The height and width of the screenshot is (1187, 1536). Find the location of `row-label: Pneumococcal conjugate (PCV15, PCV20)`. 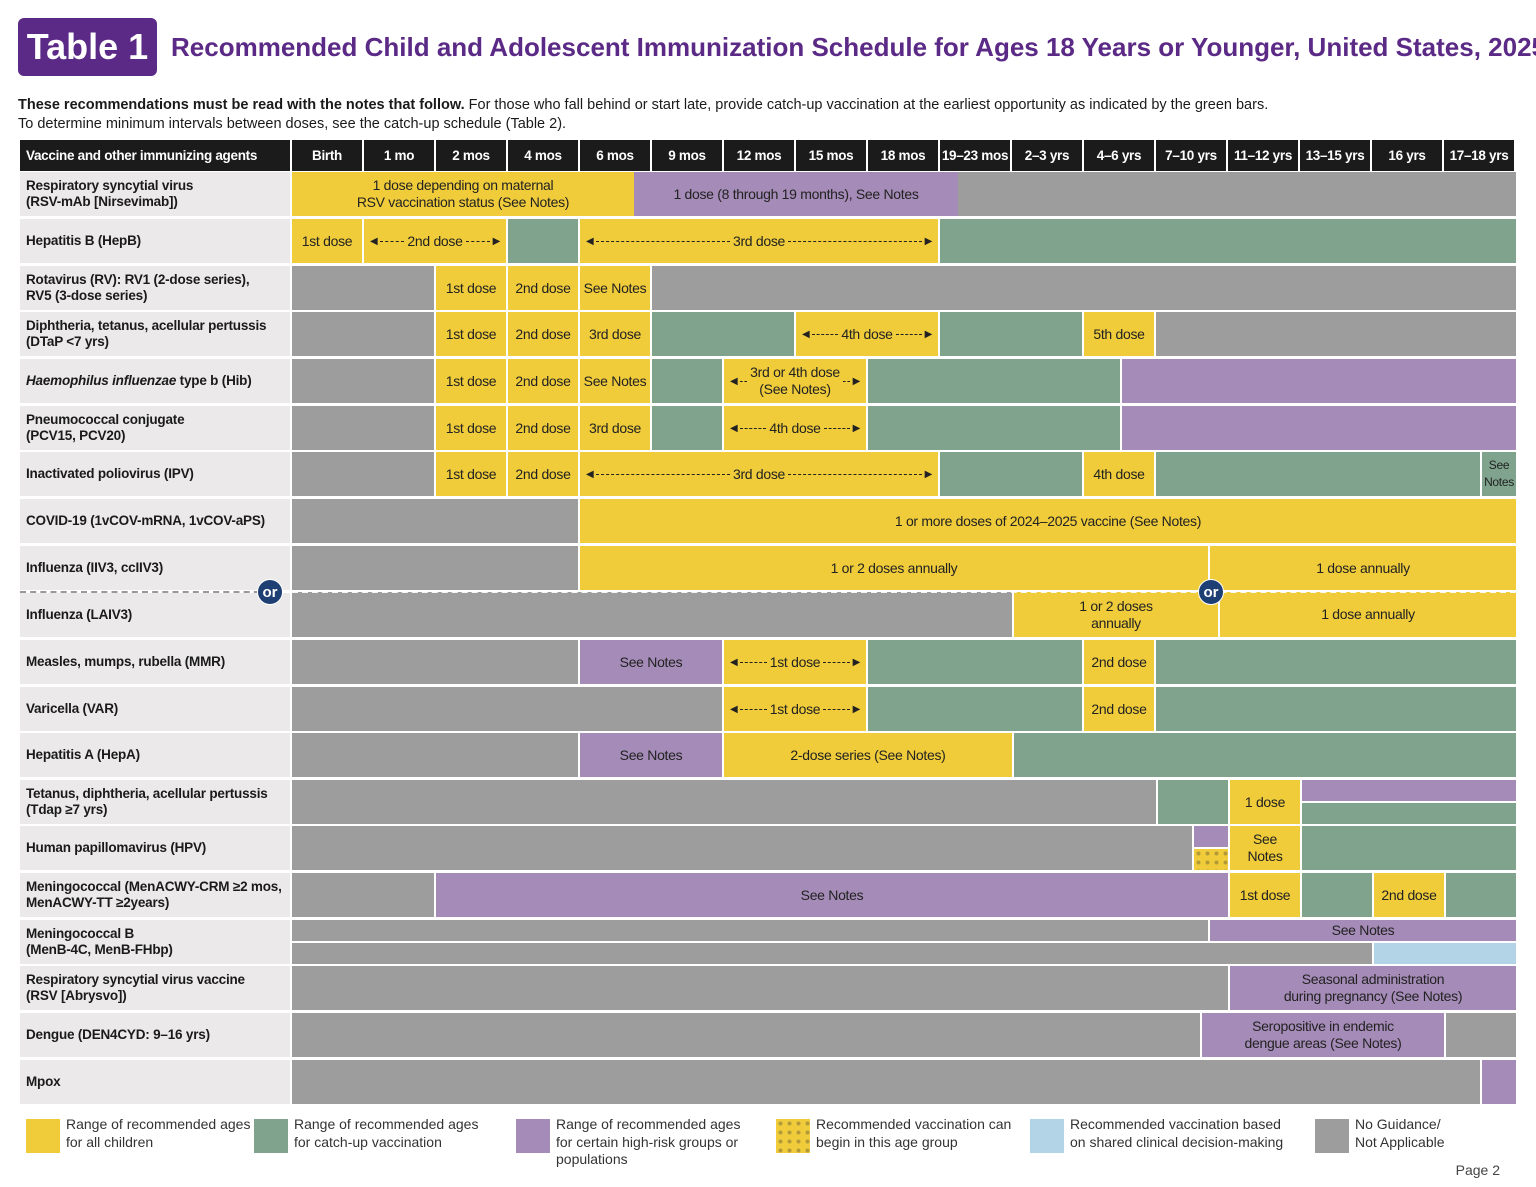

row-label: Pneumococcal conjugate (PCV15, PCV20) is located at coordinates (155, 428).